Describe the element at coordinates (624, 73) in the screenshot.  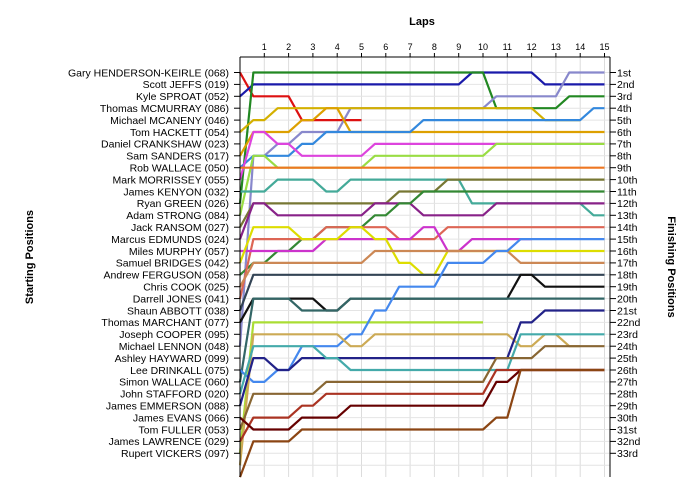
I see `finishing-position-label: 1st` at that location.